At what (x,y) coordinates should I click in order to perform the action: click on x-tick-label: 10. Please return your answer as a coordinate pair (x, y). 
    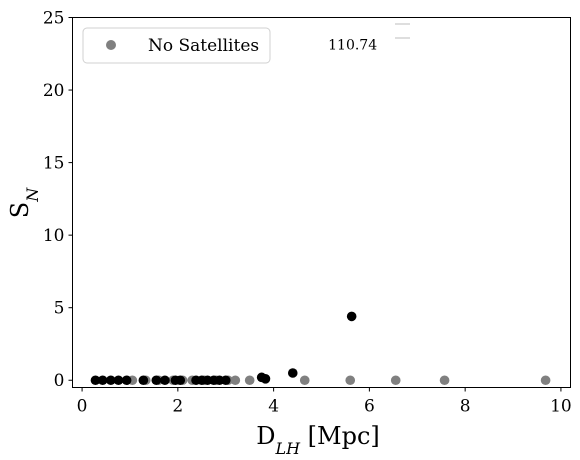
    Looking at the image, I should click on (561, 407).